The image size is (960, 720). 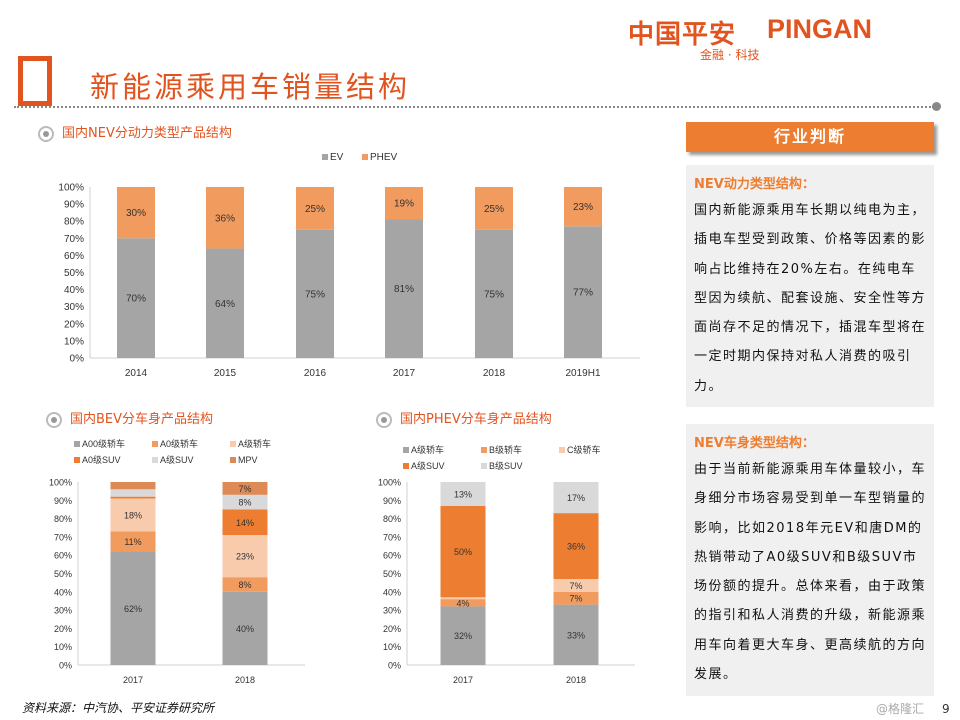 I want to click on legend-label: A0级轿车, so click(x=179, y=443).